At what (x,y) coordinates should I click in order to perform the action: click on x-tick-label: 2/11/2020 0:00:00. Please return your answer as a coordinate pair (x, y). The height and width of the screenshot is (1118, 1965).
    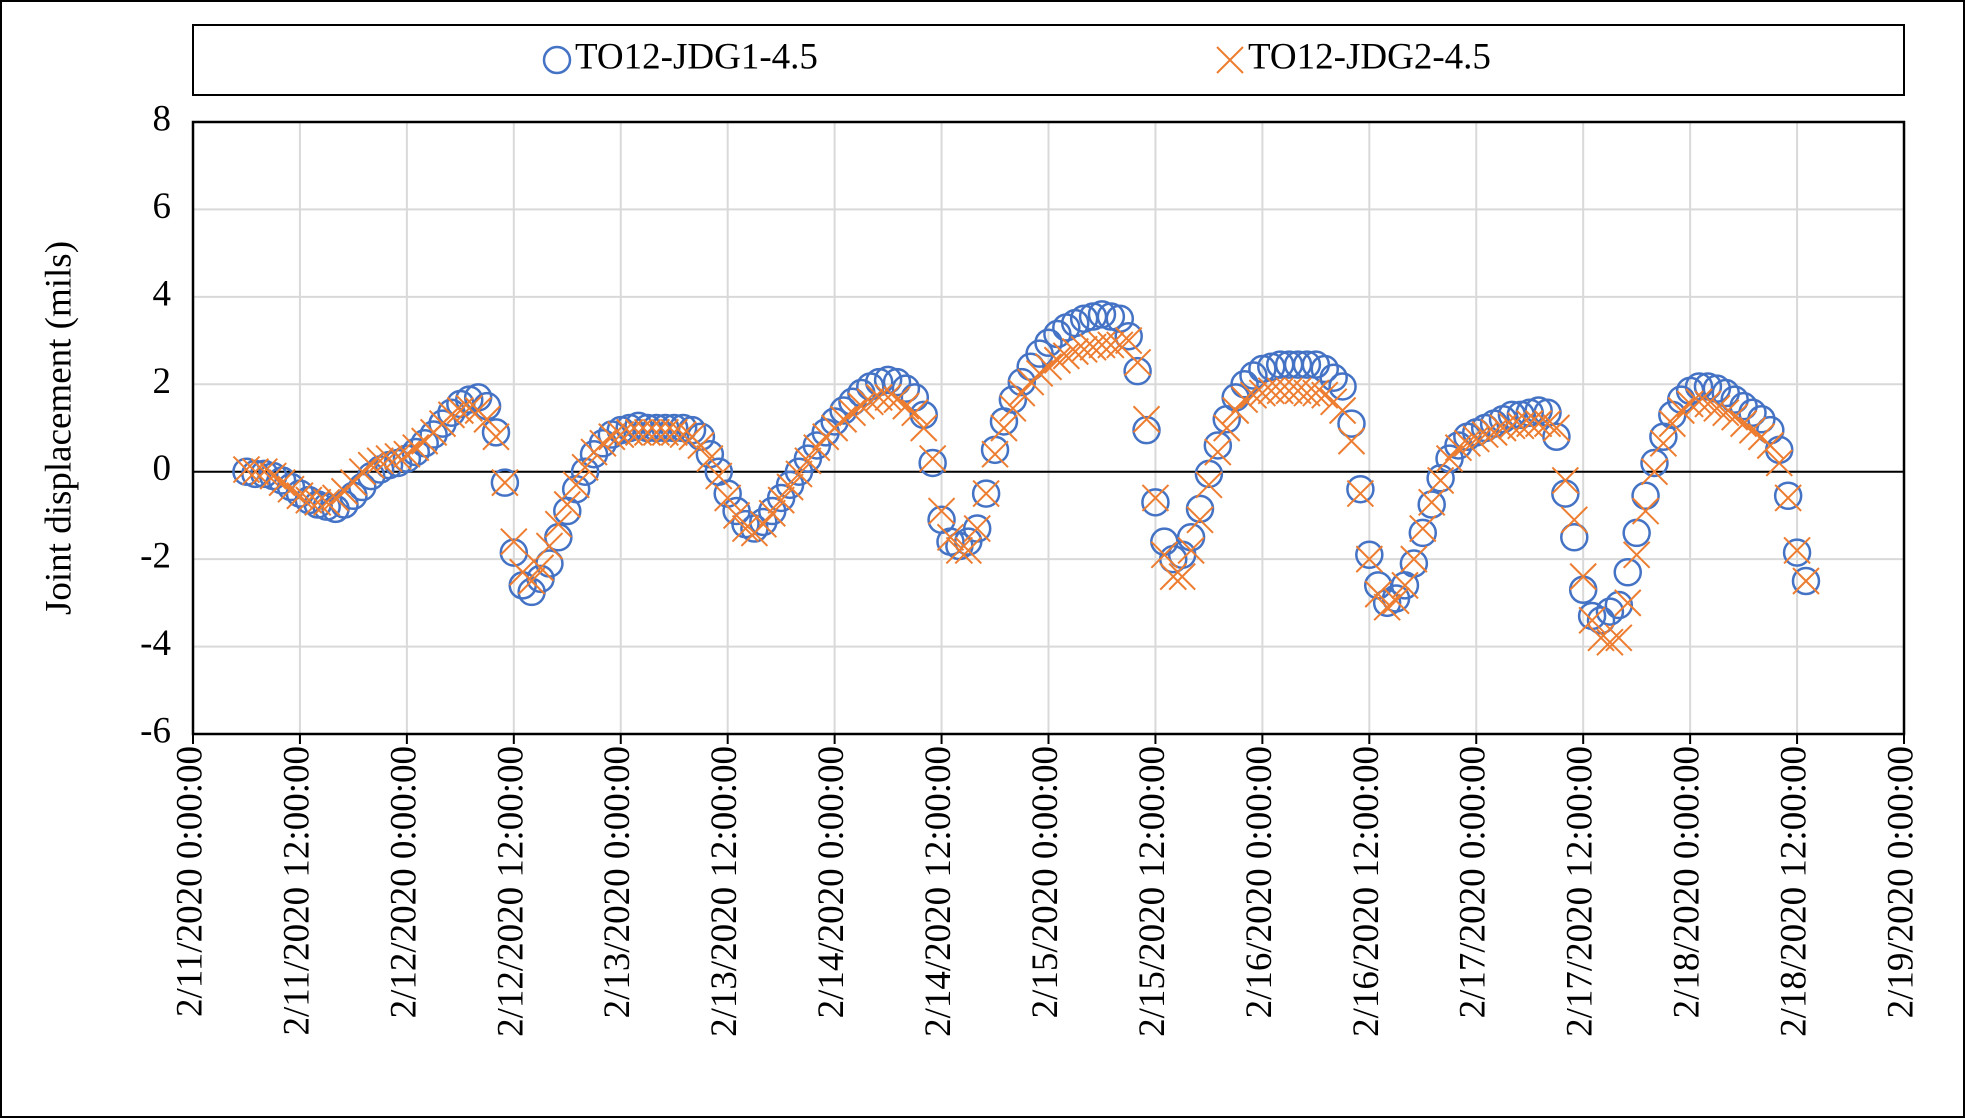
    Looking at the image, I should click on (189, 881).